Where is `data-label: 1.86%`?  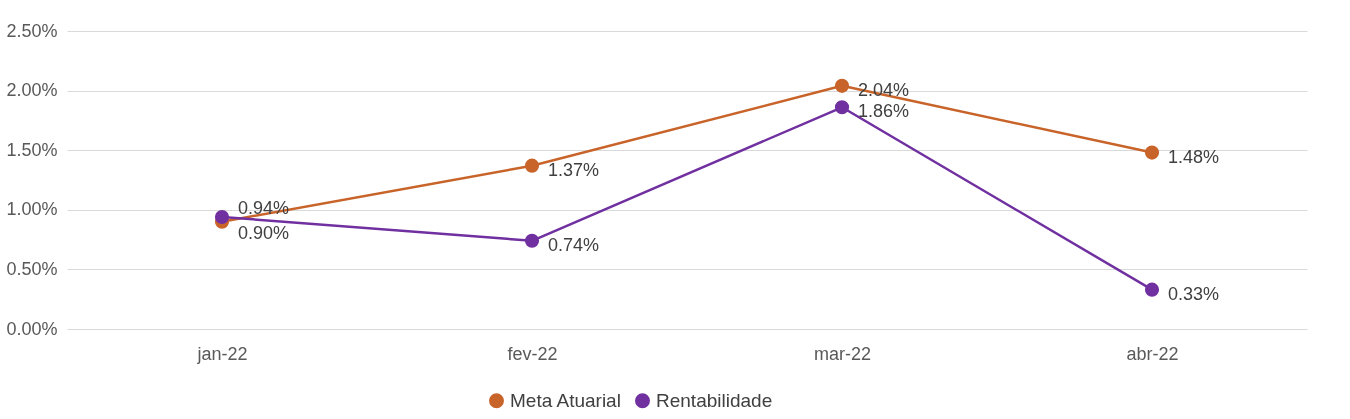
data-label: 1.86% is located at coordinates (884, 111).